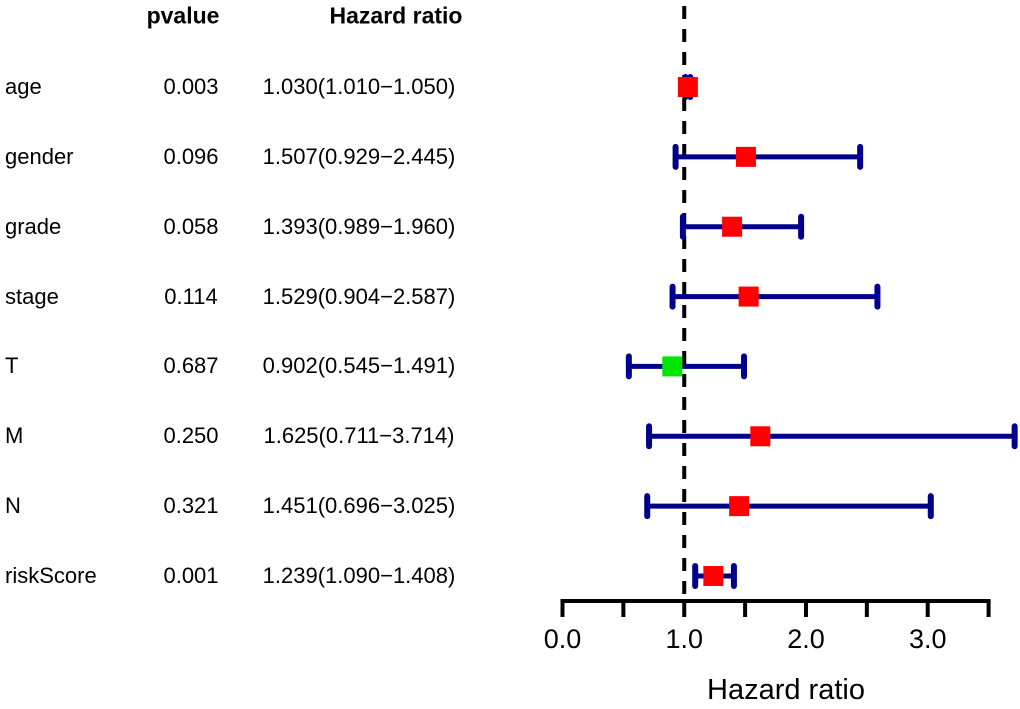  Describe the element at coordinates (51, 575) in the screenshot. I see `row-label-riskScore: riskScore` at that location.